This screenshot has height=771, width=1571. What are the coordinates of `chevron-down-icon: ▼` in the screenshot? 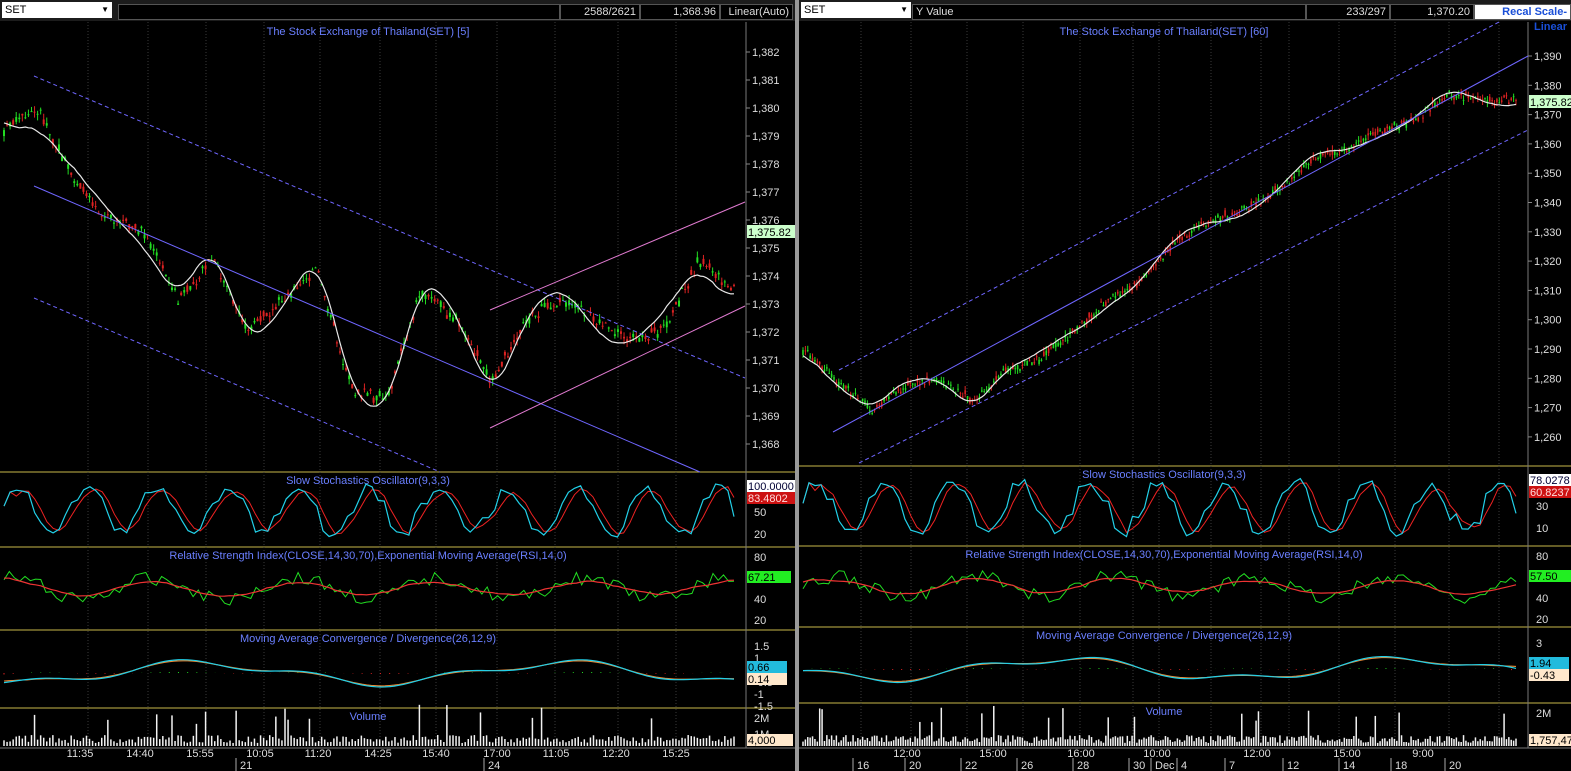 It's located at (105, 9).